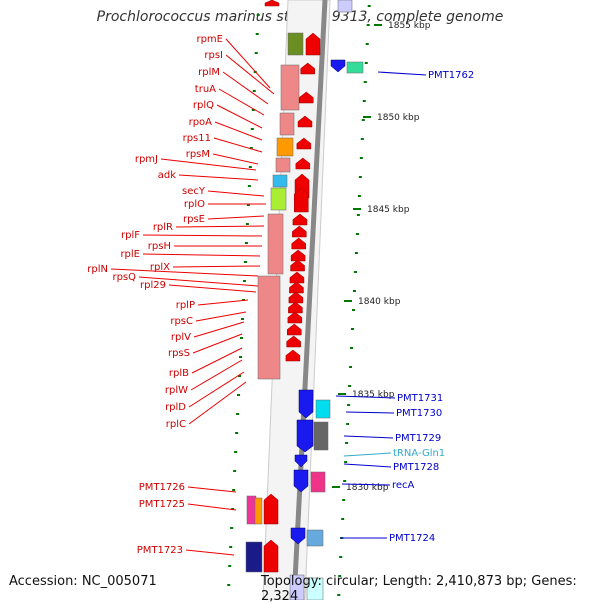 The image size is (600, 604). Describe the element at coordinates (176, 390) in the screenshot. I see `gene-label: rplW` at that location.